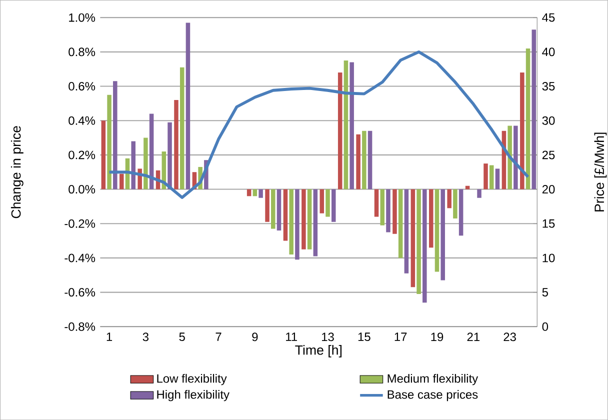 The width and height of the screenshot is (608, 420). What do you see at coordinates (109, 336) in the screenshot?
I see `x-tick-label: 1` at bounding box center [109, 336].